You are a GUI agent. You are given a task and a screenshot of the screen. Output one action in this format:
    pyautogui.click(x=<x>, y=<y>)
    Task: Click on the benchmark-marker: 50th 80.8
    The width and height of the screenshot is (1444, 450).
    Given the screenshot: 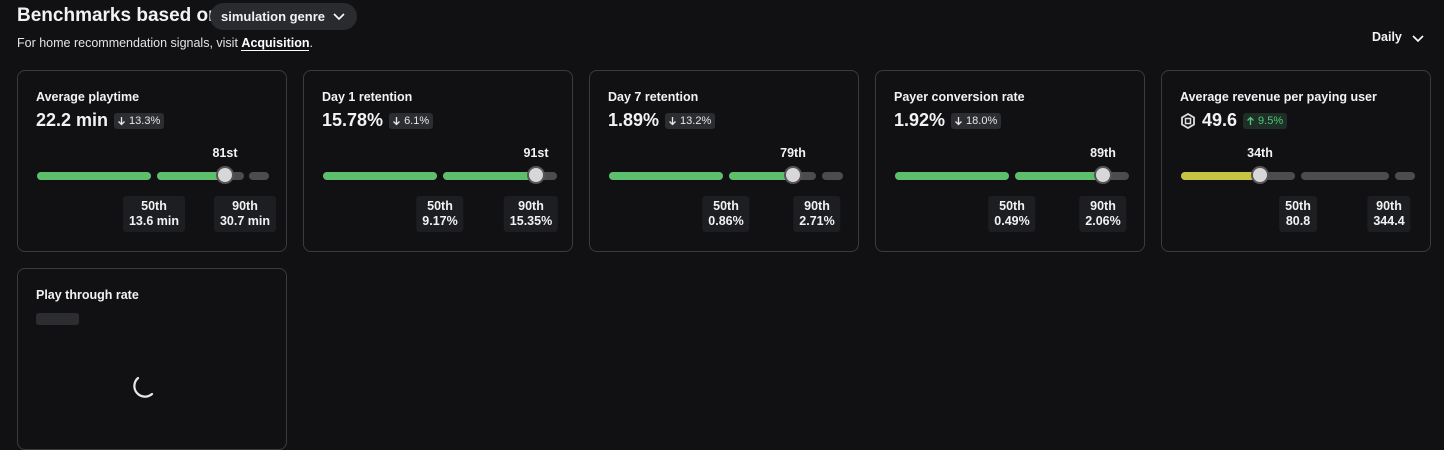 What is the action you would take?
    pyautogui.click(x=1298, y=214)
    